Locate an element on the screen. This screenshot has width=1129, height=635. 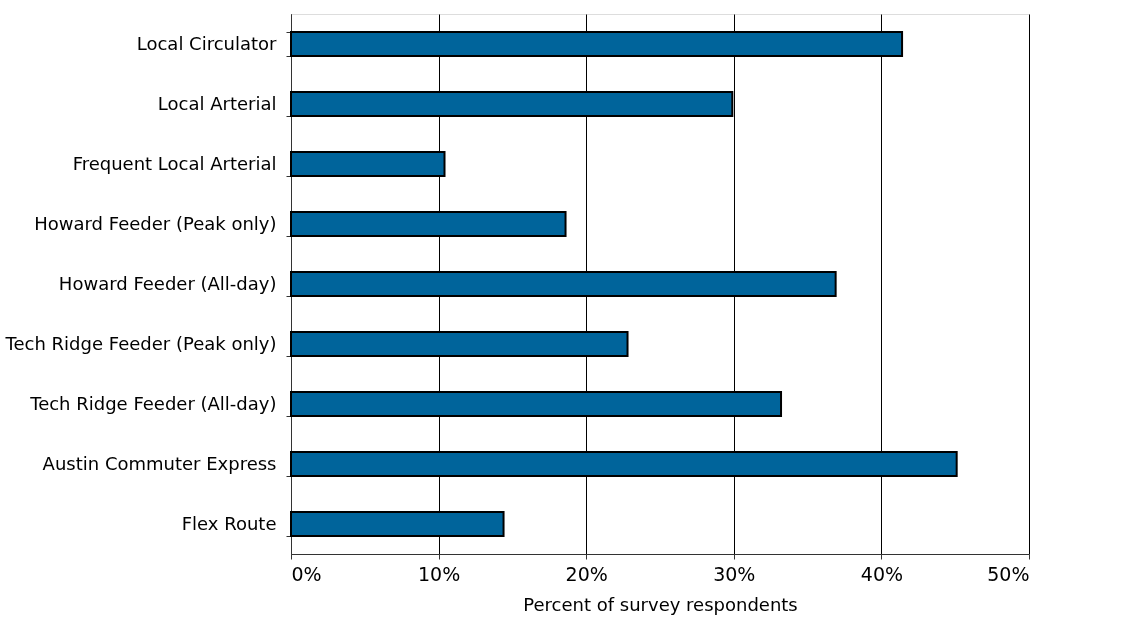
y-tick-label: Frequent Local Arterial is located at coordinates (174, 163).